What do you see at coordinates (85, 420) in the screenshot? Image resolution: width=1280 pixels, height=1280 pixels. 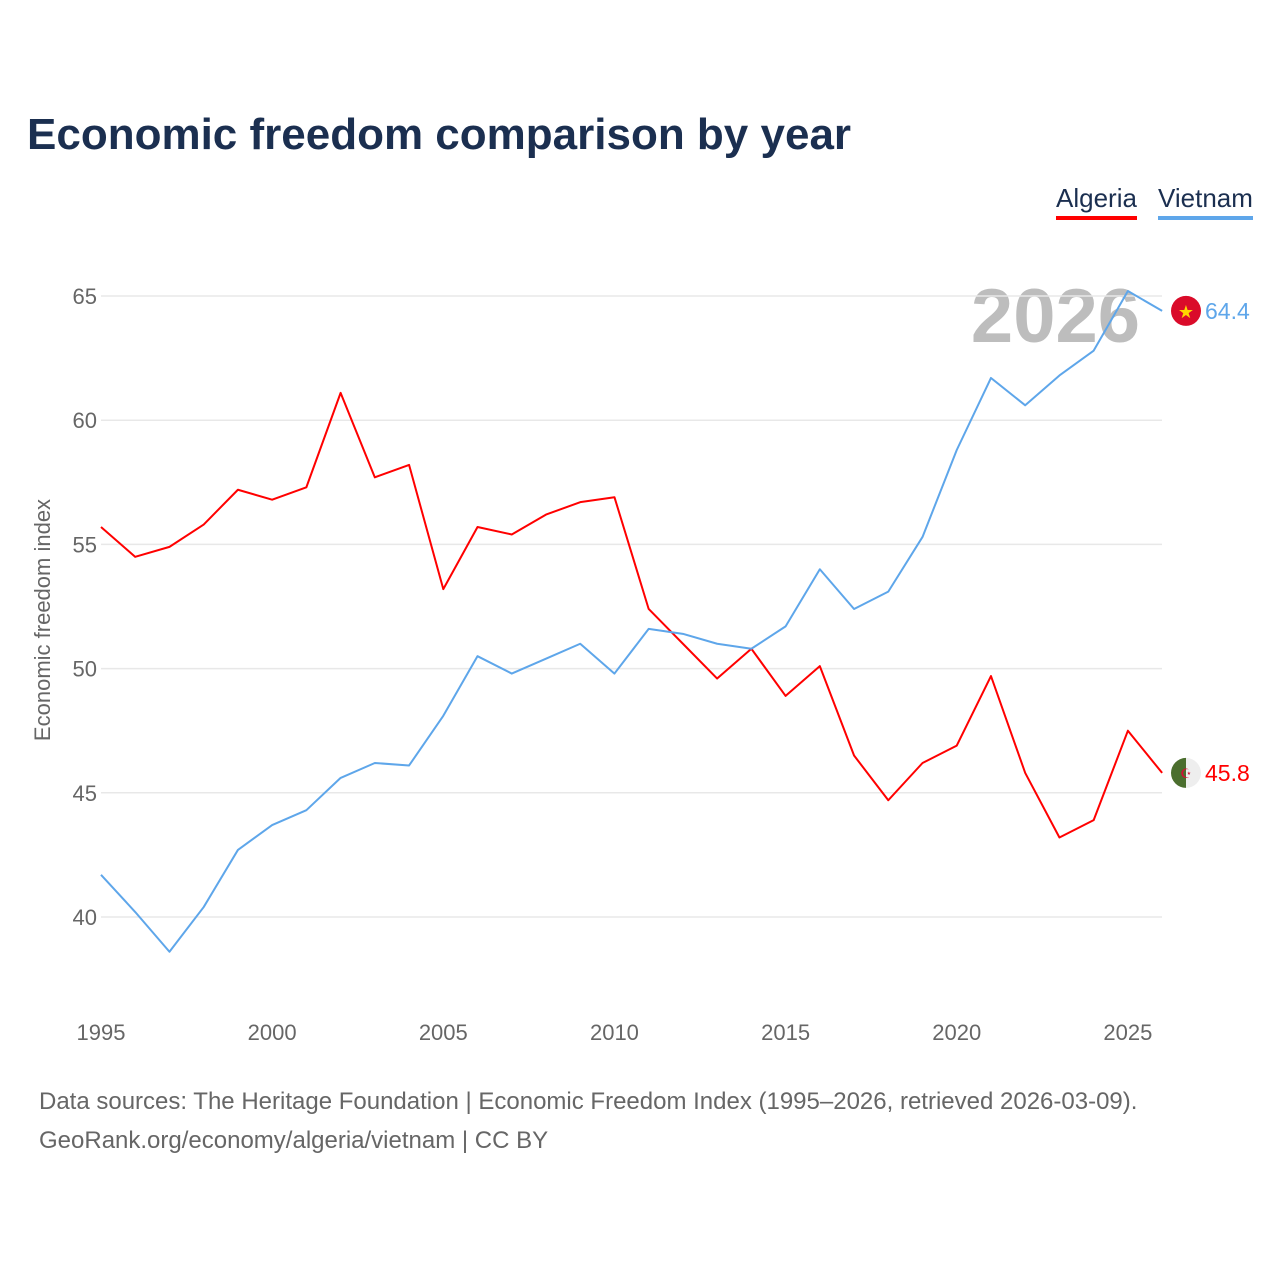 I see `y-tick-label: 60` at bounding box center [85, 420].